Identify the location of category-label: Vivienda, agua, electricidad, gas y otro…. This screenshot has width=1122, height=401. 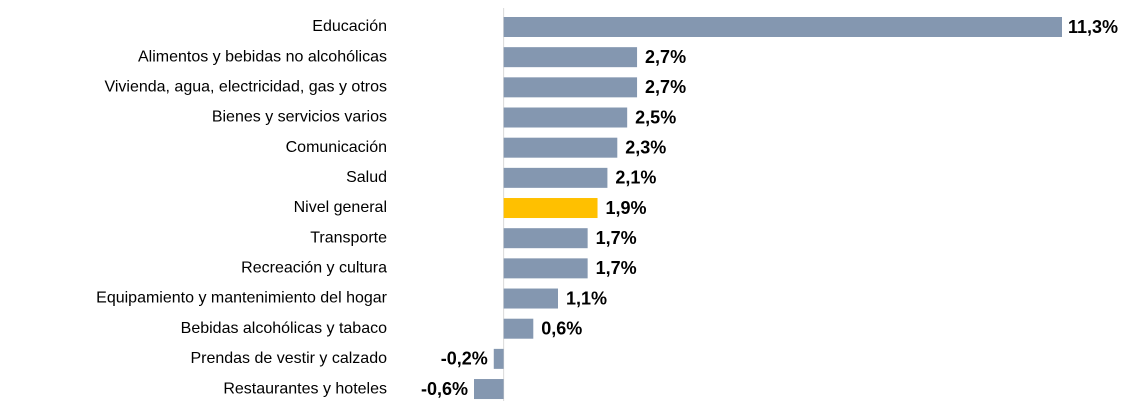
(245, 87).